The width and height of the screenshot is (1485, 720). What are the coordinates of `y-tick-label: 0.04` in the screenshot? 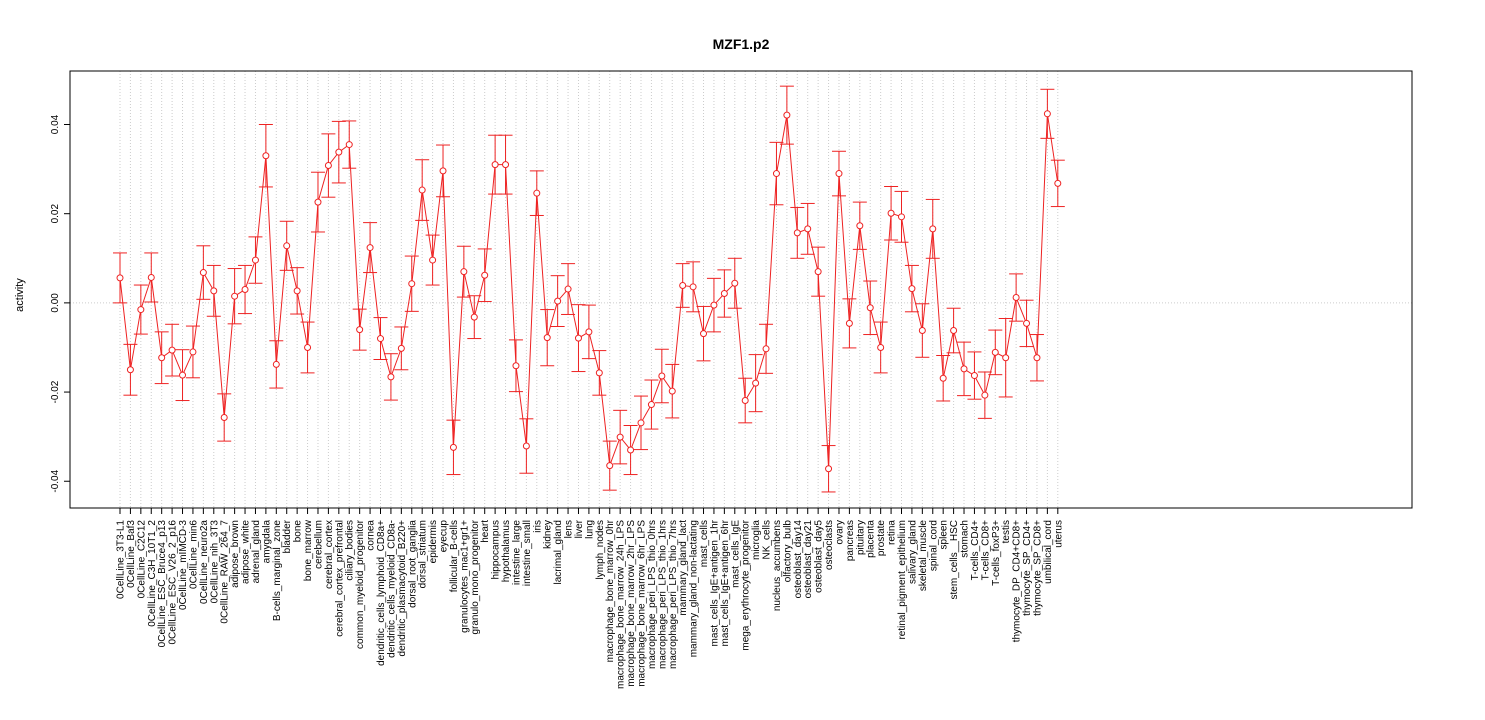 It's located at (55, 124).